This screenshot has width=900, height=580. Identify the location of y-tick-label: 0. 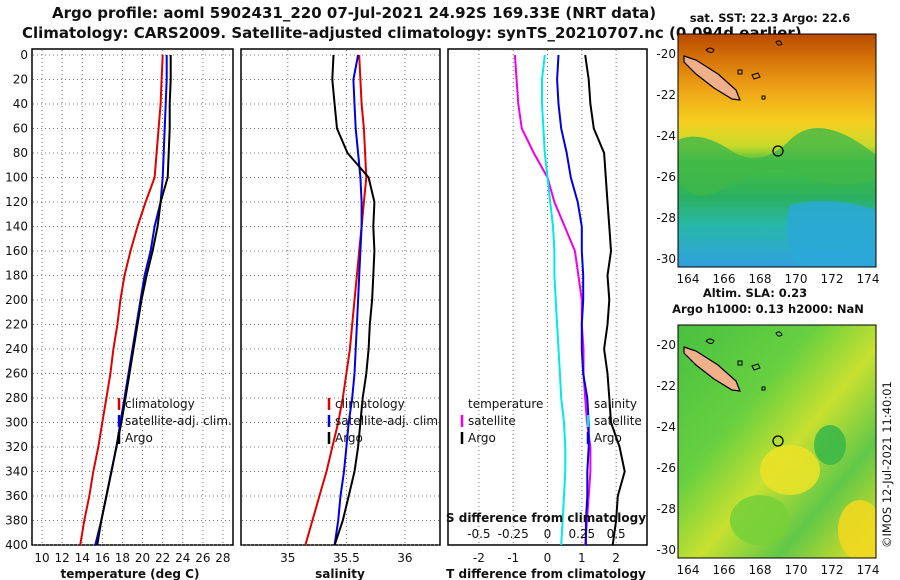
(24, 55).